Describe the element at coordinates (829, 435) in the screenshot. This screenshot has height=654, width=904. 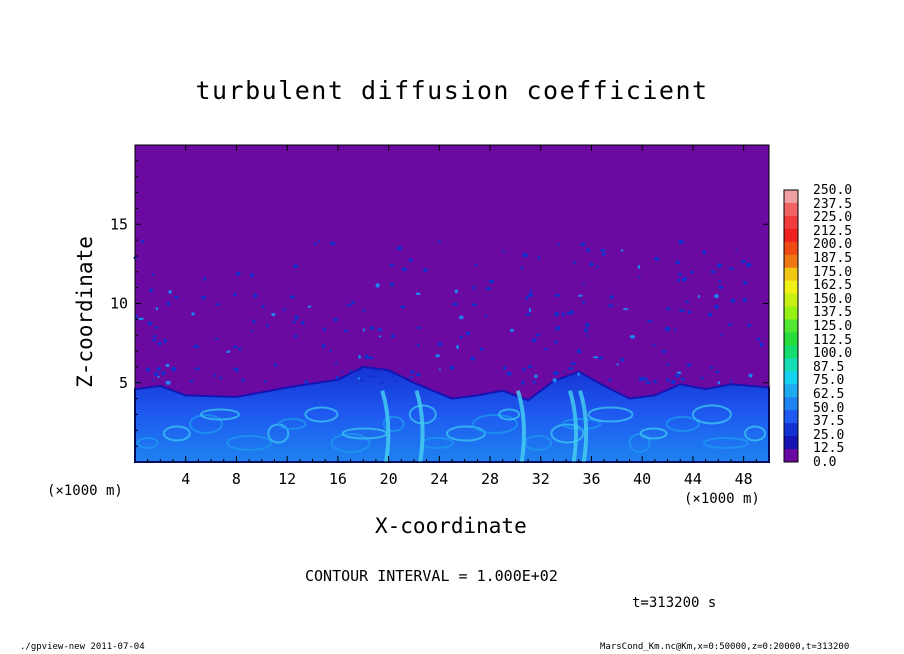
I see `colorbar-label: 25.0` at that location.